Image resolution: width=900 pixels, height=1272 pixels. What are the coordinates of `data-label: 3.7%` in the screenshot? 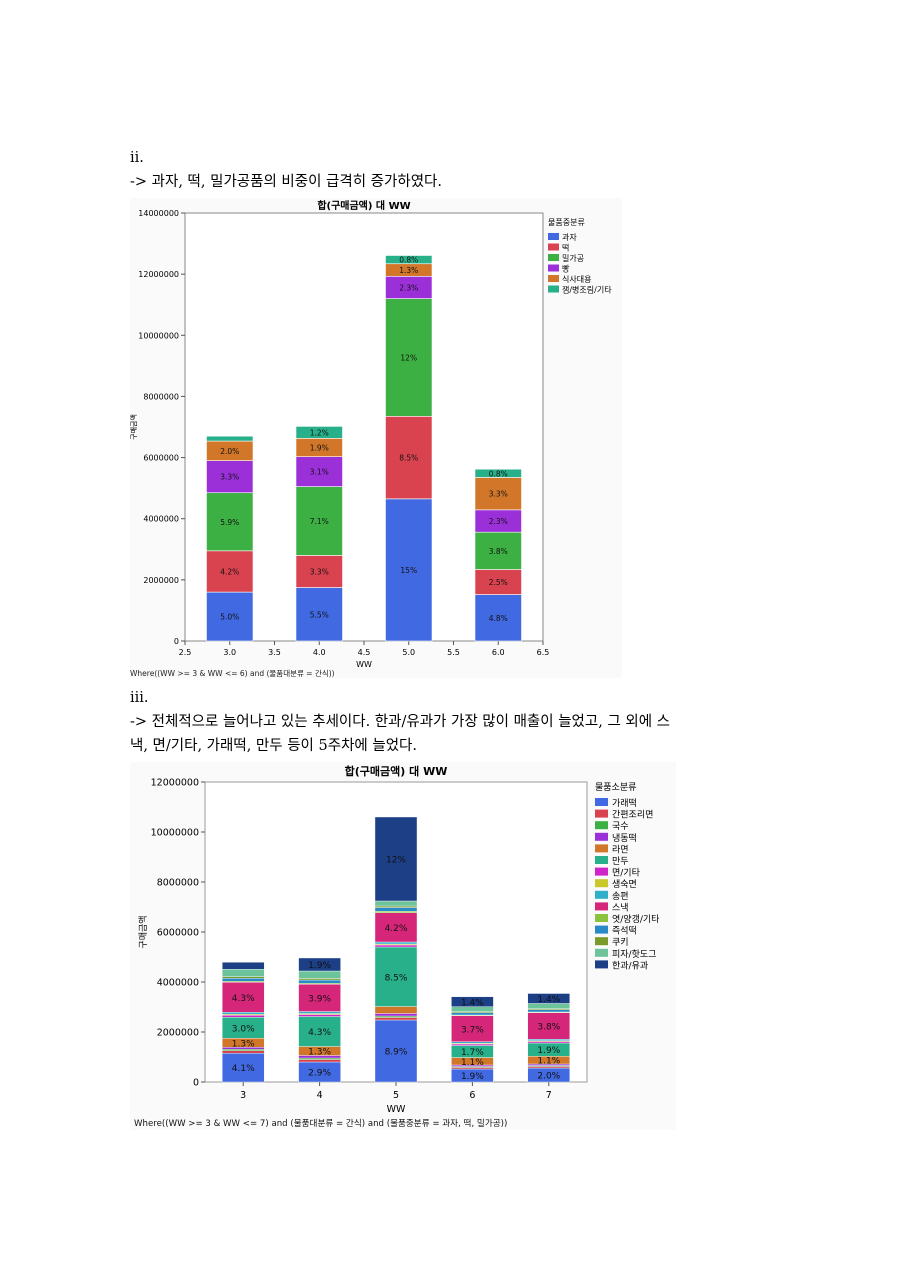 It's located at (472, 1030).